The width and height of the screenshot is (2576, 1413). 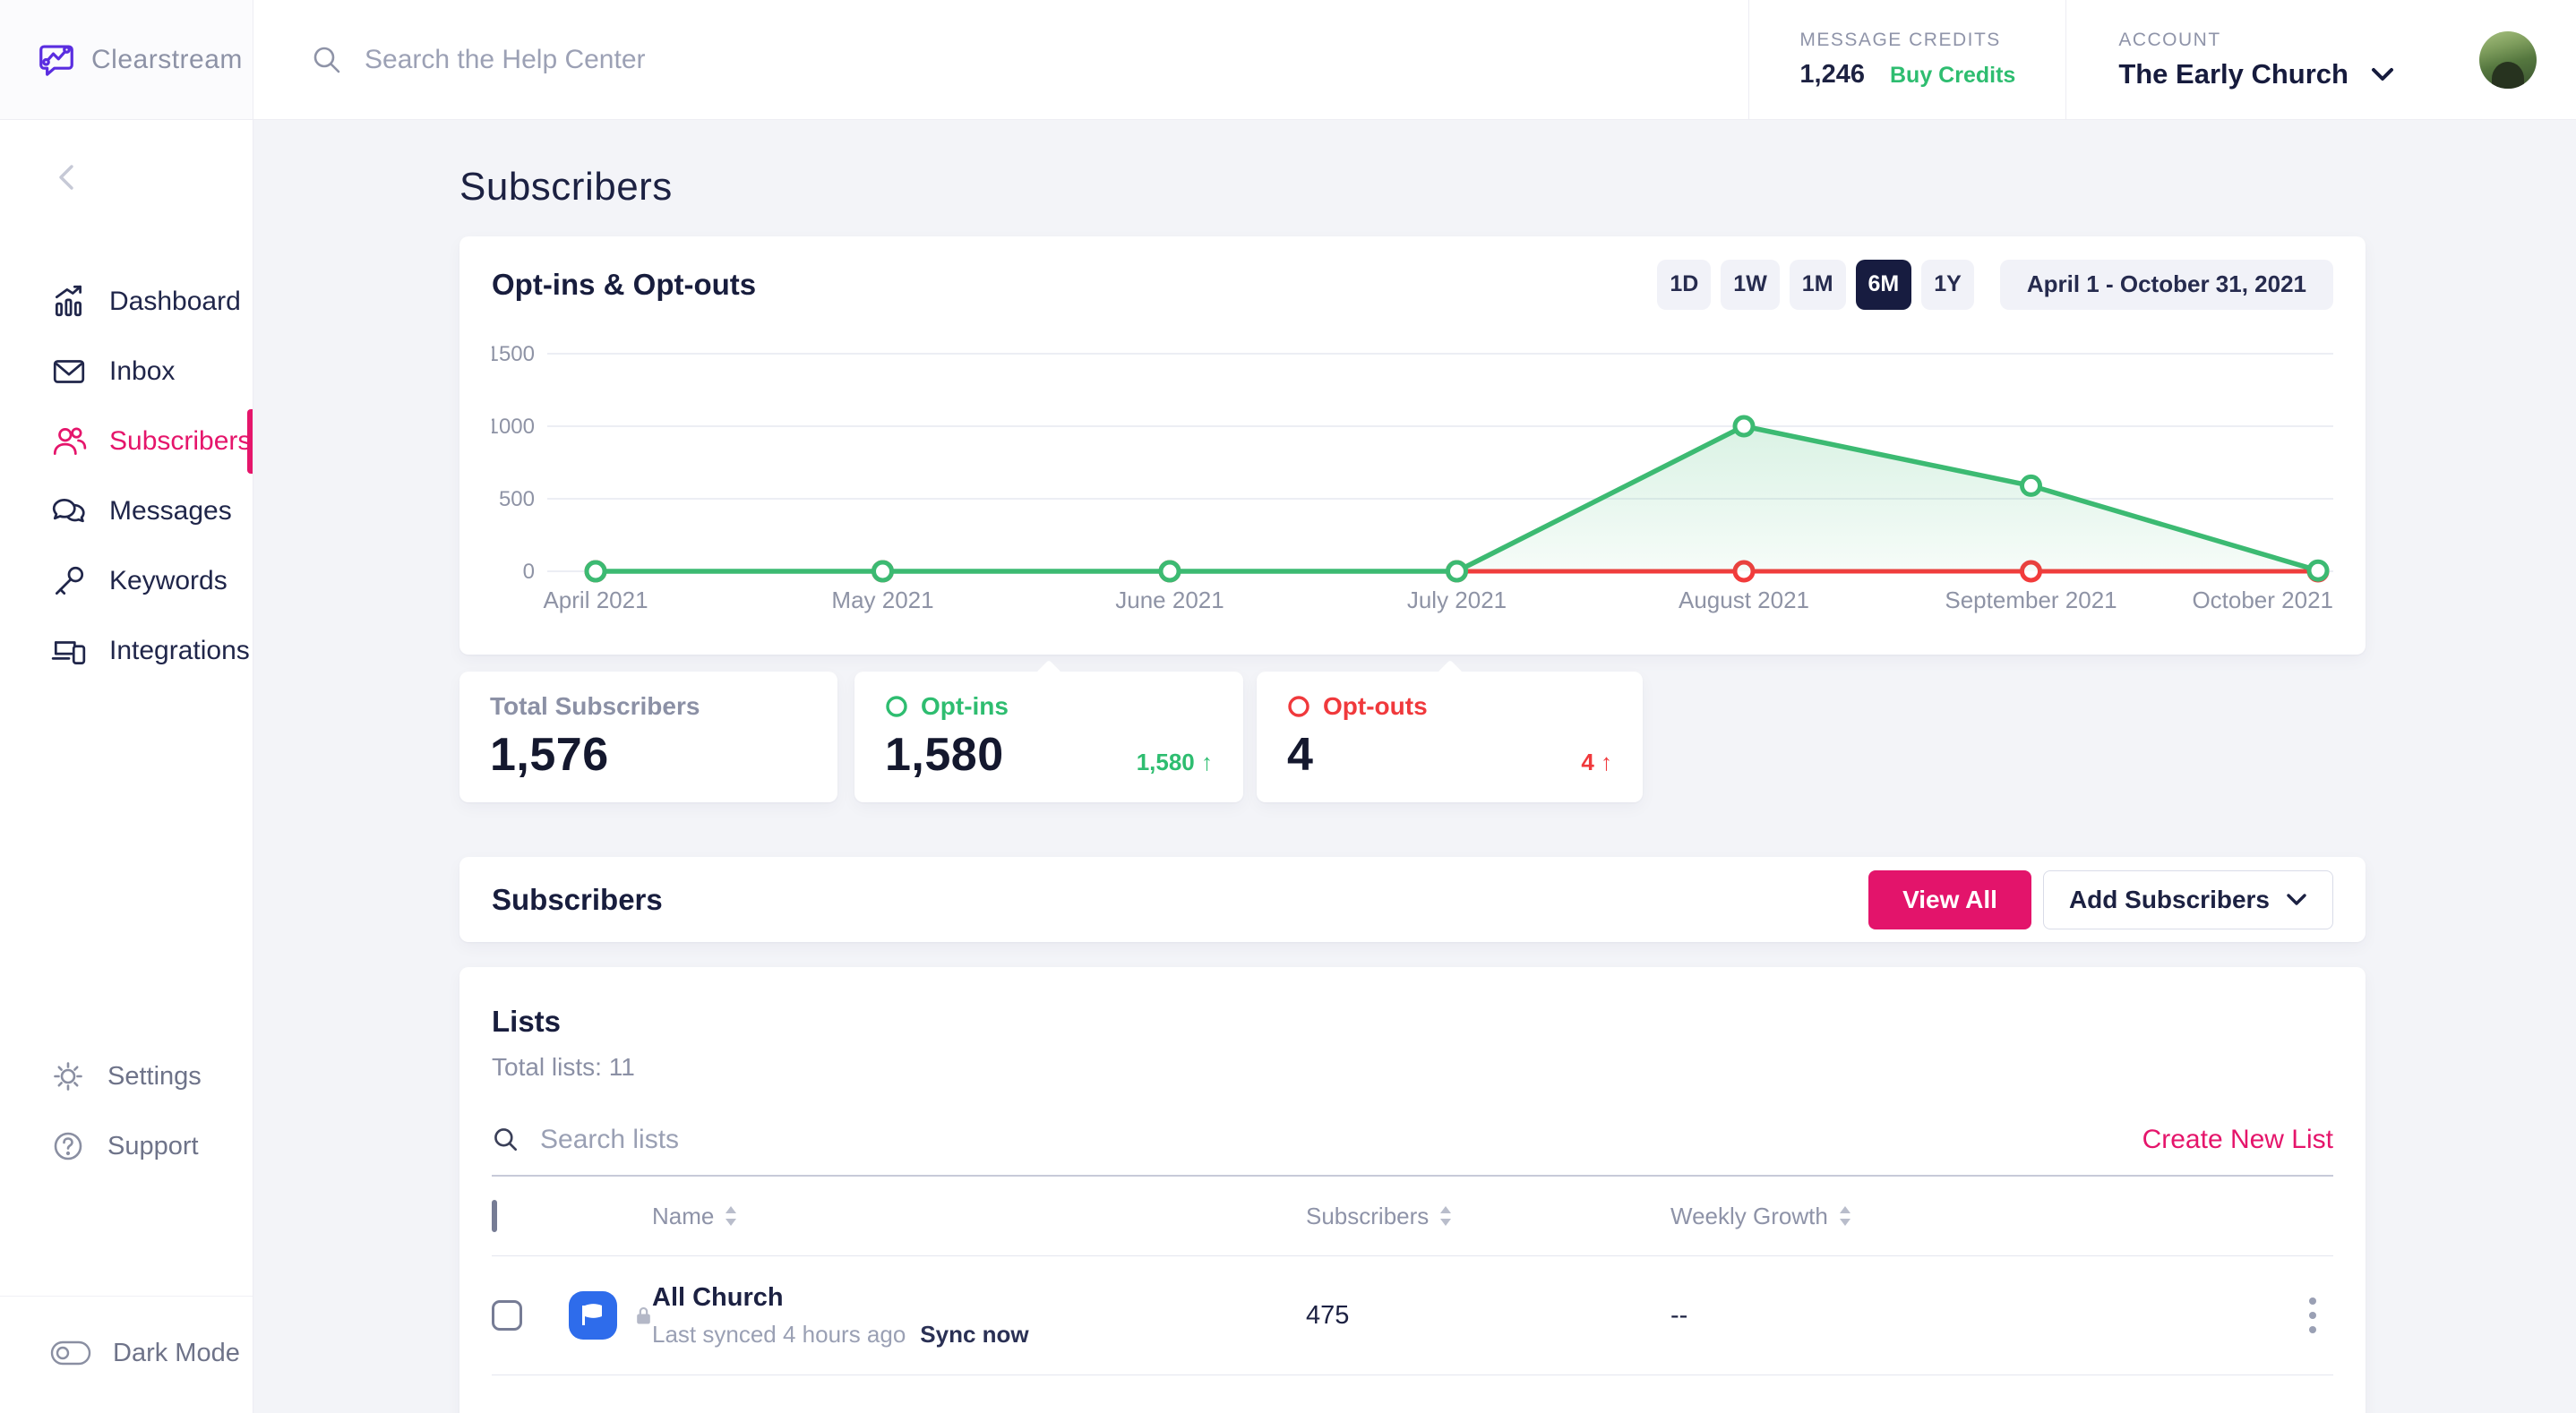 What do you see at coordinates (494, 1215) in the screenshot?
I see `select-all-checkbox` at bounding box center [494, 1215].